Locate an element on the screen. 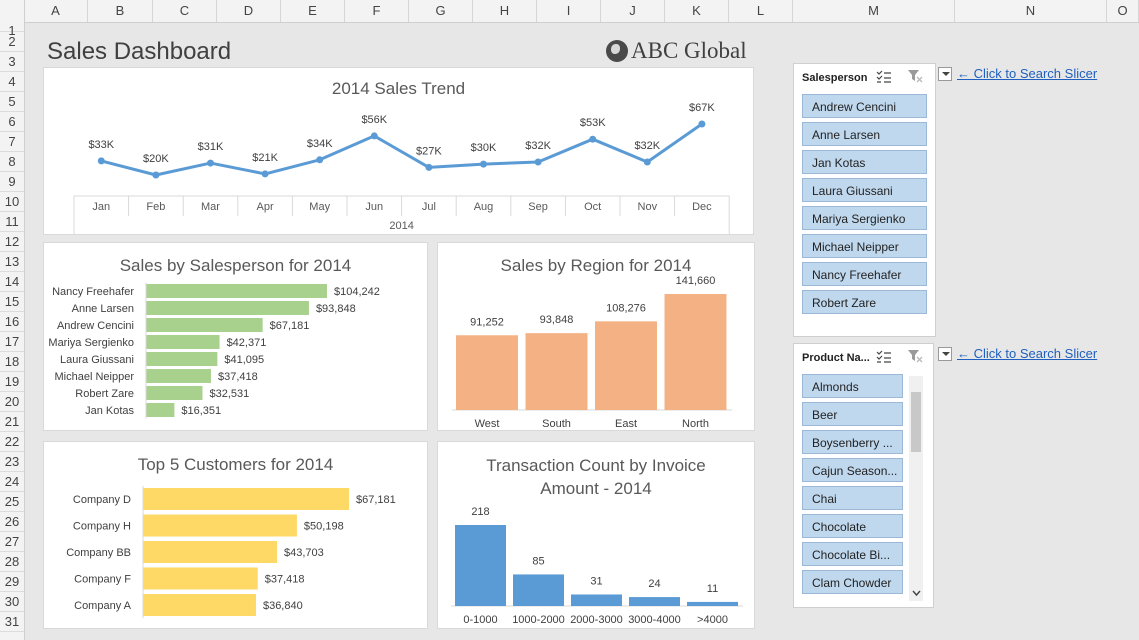 The image size is (1139, 640). row-header-18: 18 is located at coordinates (12, 362).